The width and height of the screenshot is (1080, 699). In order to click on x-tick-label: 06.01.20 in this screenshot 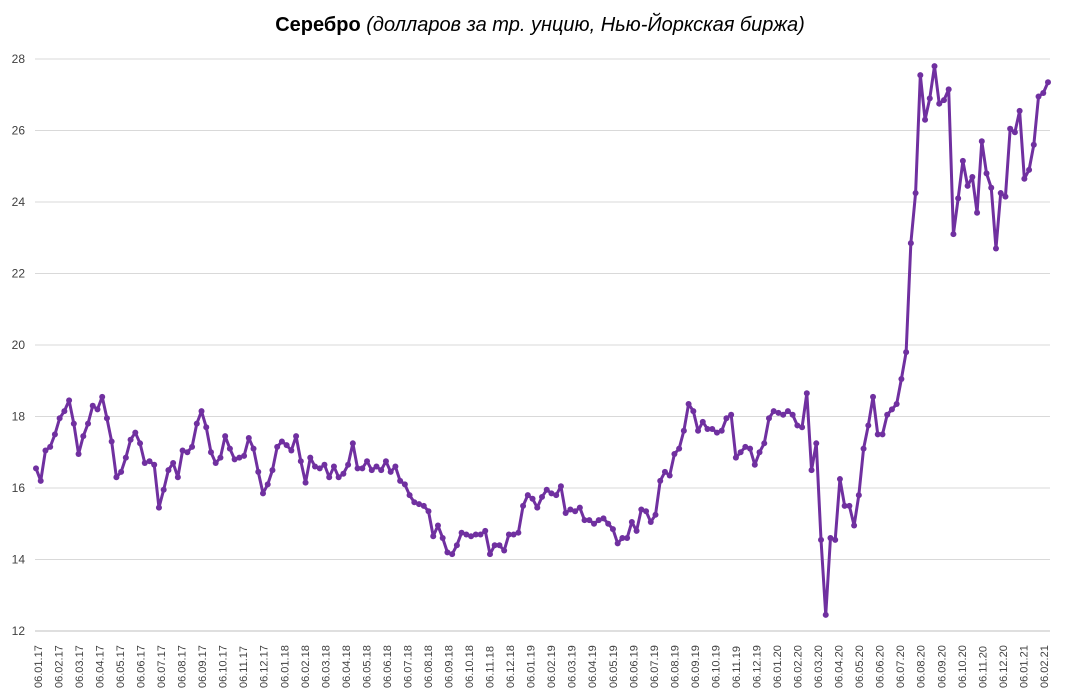, I will do `click(778, 666)`.